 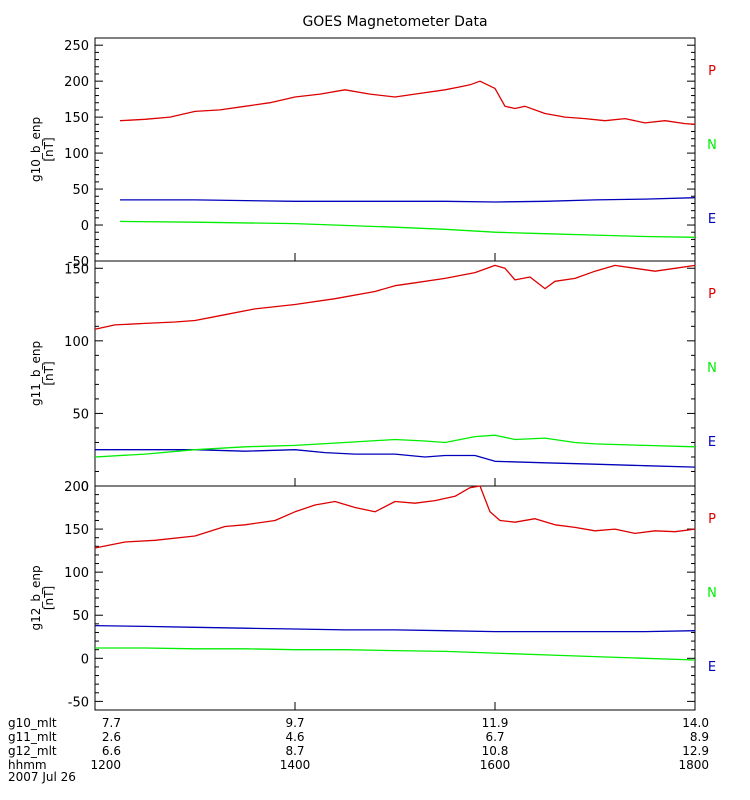 What do you see at coordinates (699, 737) in the screenshot?
I see `x-tick-label: 8.9` at bounding box center [699, 737].